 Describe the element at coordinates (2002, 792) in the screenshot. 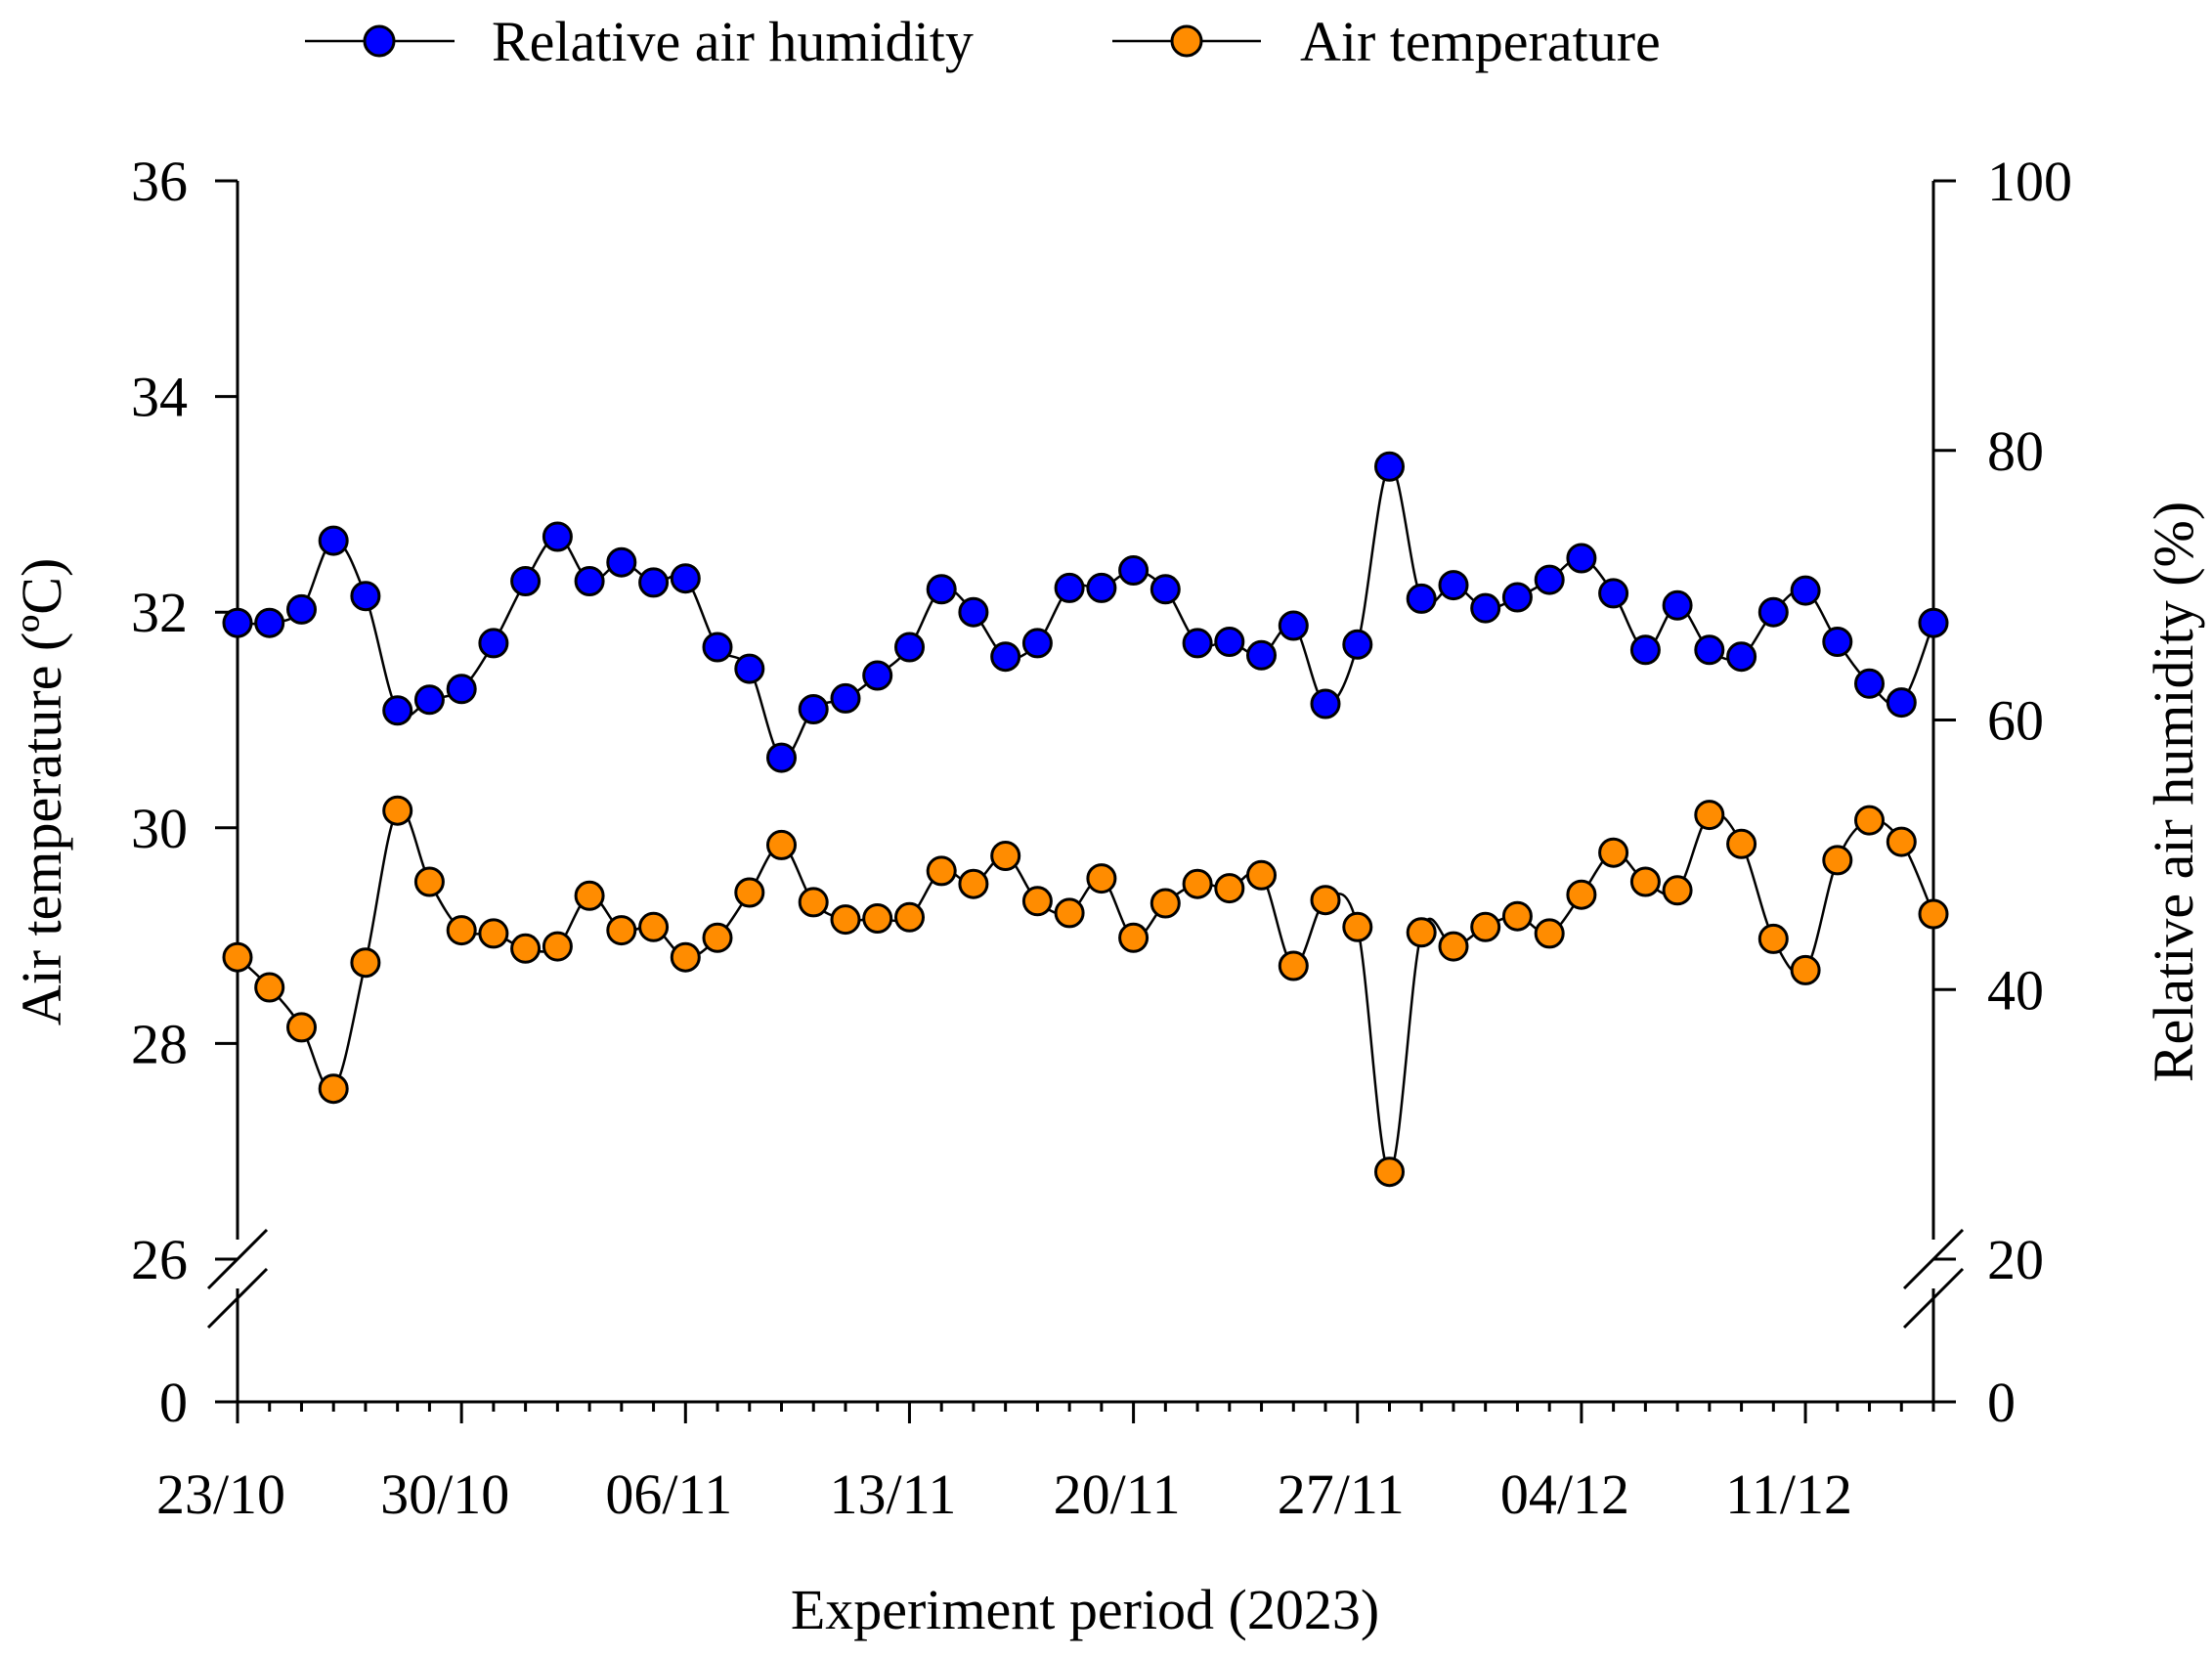

I see `right-axis-ticks: 0 20 40 60 80 100` at that location.